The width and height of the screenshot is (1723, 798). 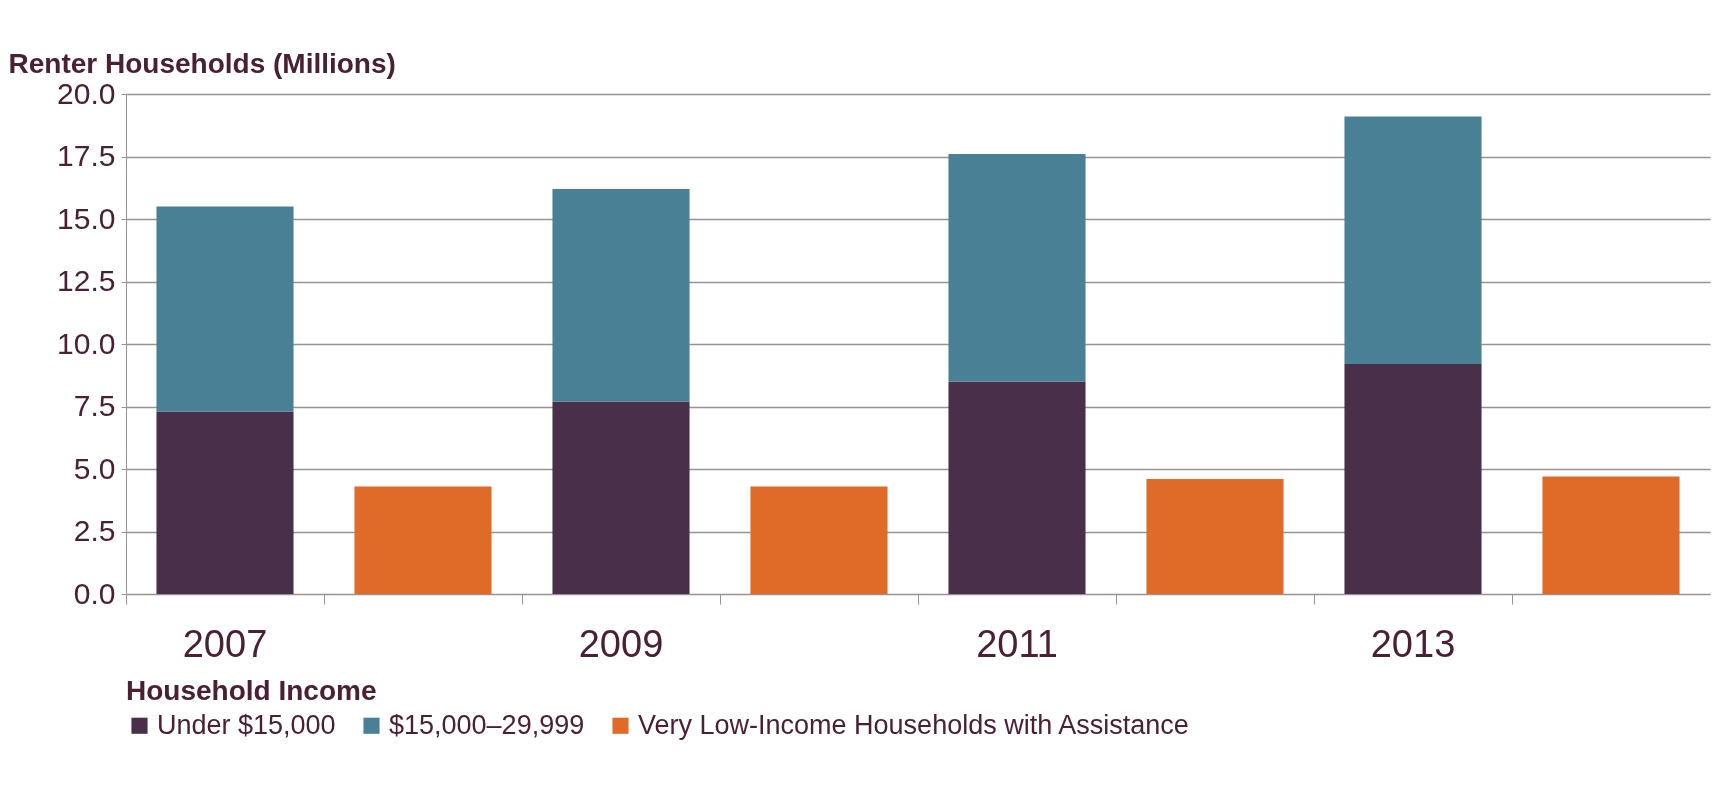 I want to click on x-tick-label: 2011, so click(x=1017, y=643).